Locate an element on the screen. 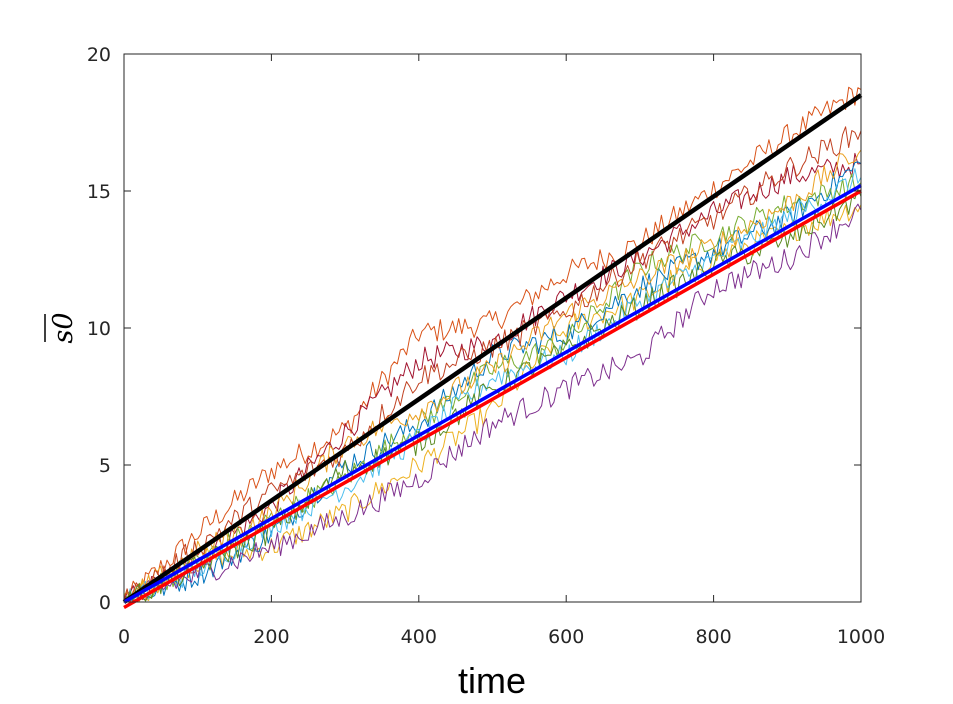 The height and width of the screenshot is (704, 953). x-tick-label: 0 is located at coordinates (124, 637).